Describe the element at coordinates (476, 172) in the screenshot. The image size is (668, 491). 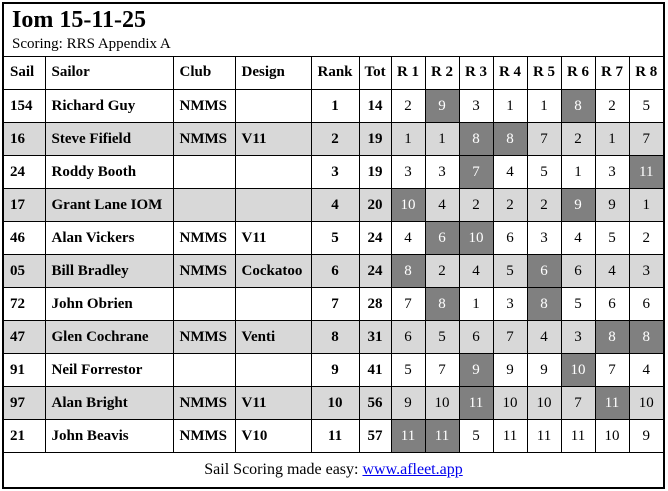
I see `race-3-score-discard: 7` at that location.